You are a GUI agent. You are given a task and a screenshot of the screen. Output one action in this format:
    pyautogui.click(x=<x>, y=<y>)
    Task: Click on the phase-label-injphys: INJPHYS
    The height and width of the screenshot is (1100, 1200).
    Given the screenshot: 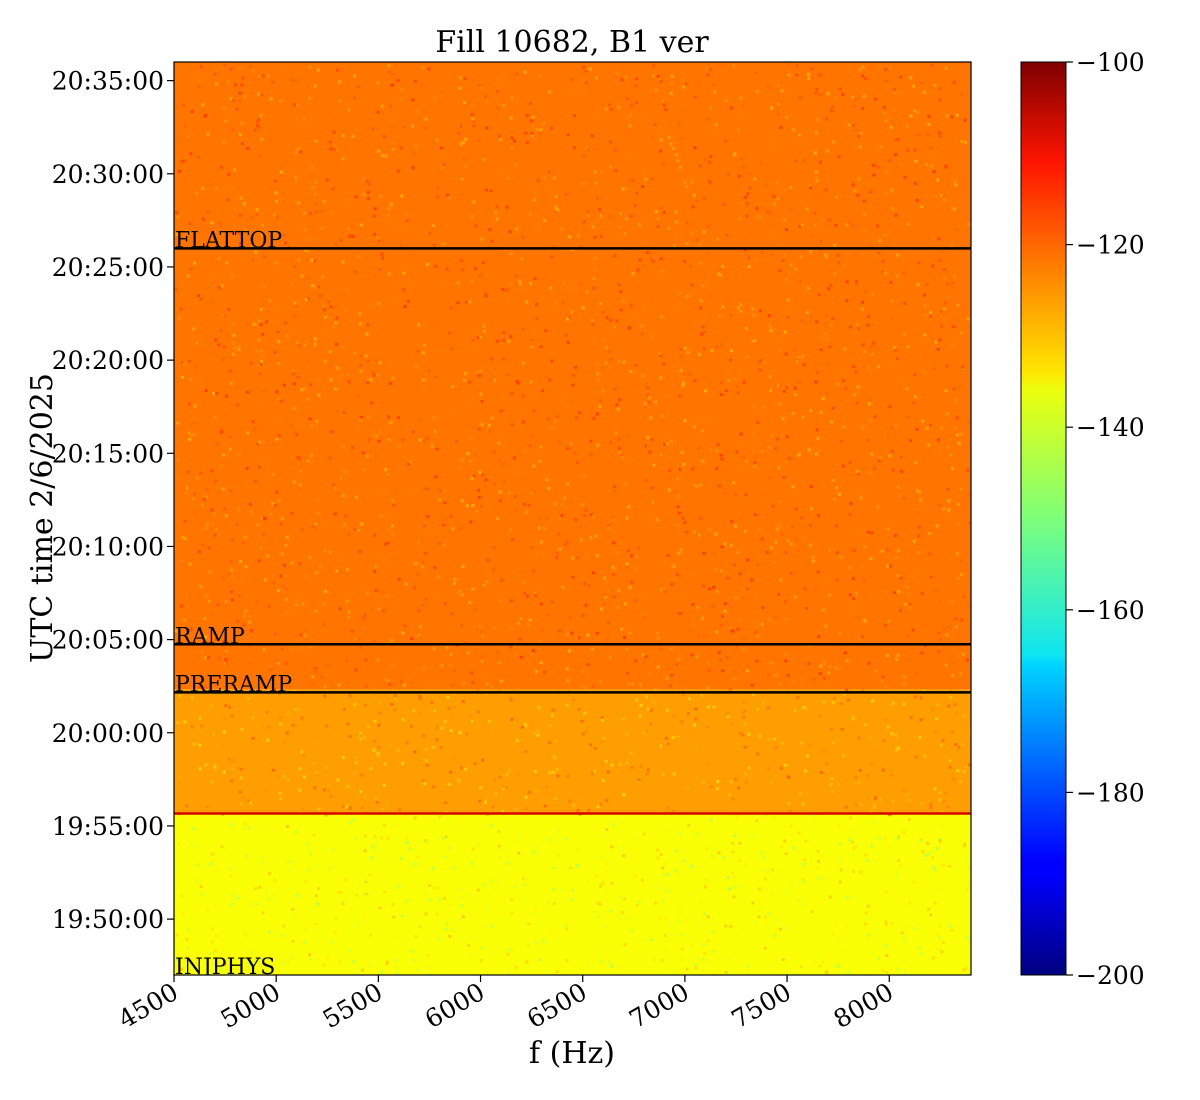 What is the action you would take?
    pyautogui.click(x=225, y=967)
    